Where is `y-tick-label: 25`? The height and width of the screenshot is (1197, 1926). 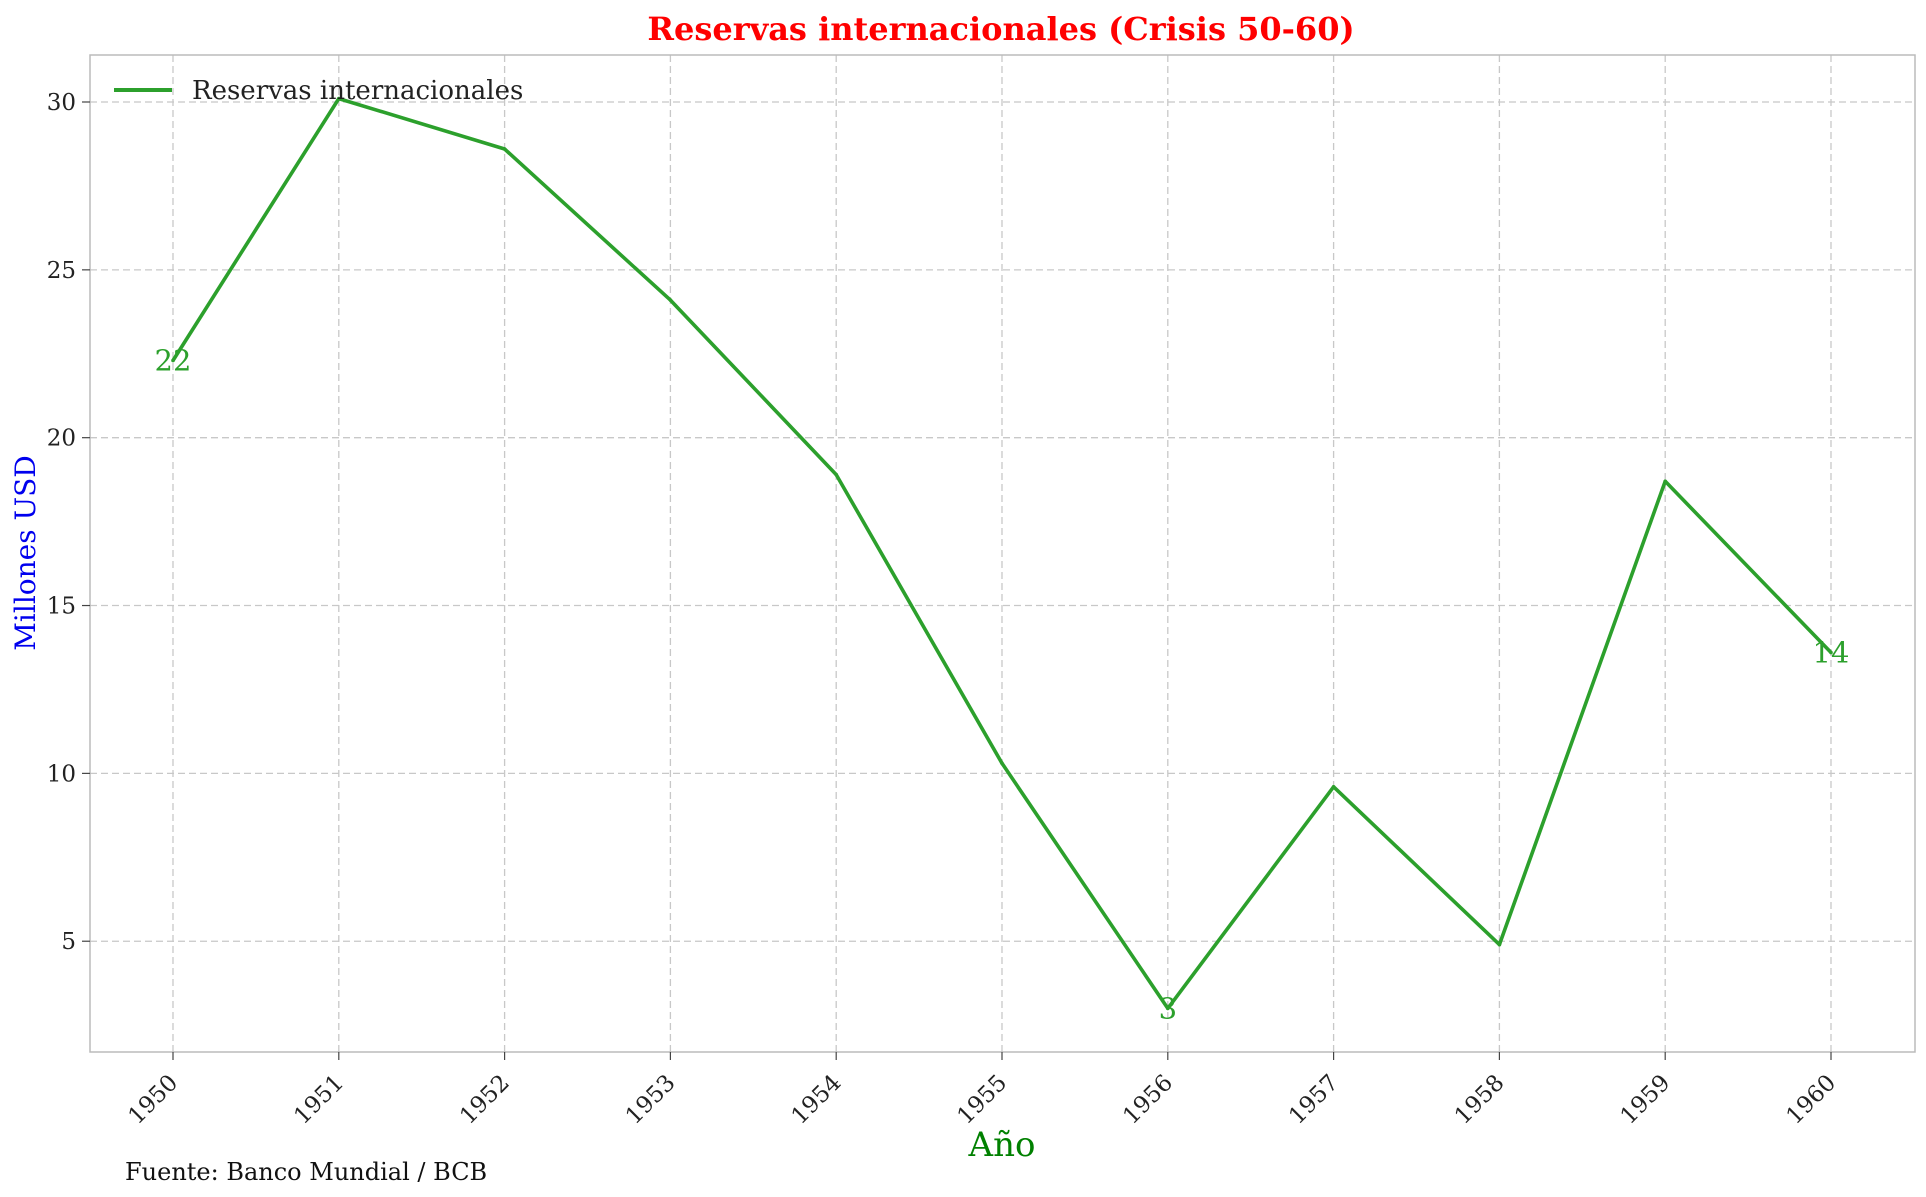
y-tick-label: 25 is located at coordinates (61, 271).